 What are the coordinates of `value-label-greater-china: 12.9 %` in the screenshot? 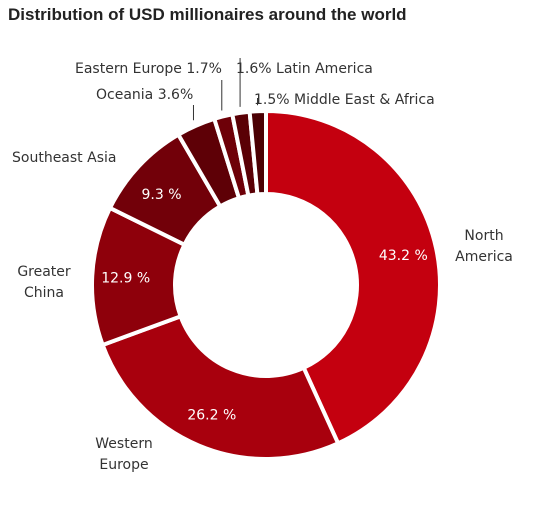 It's located at (125, 278).